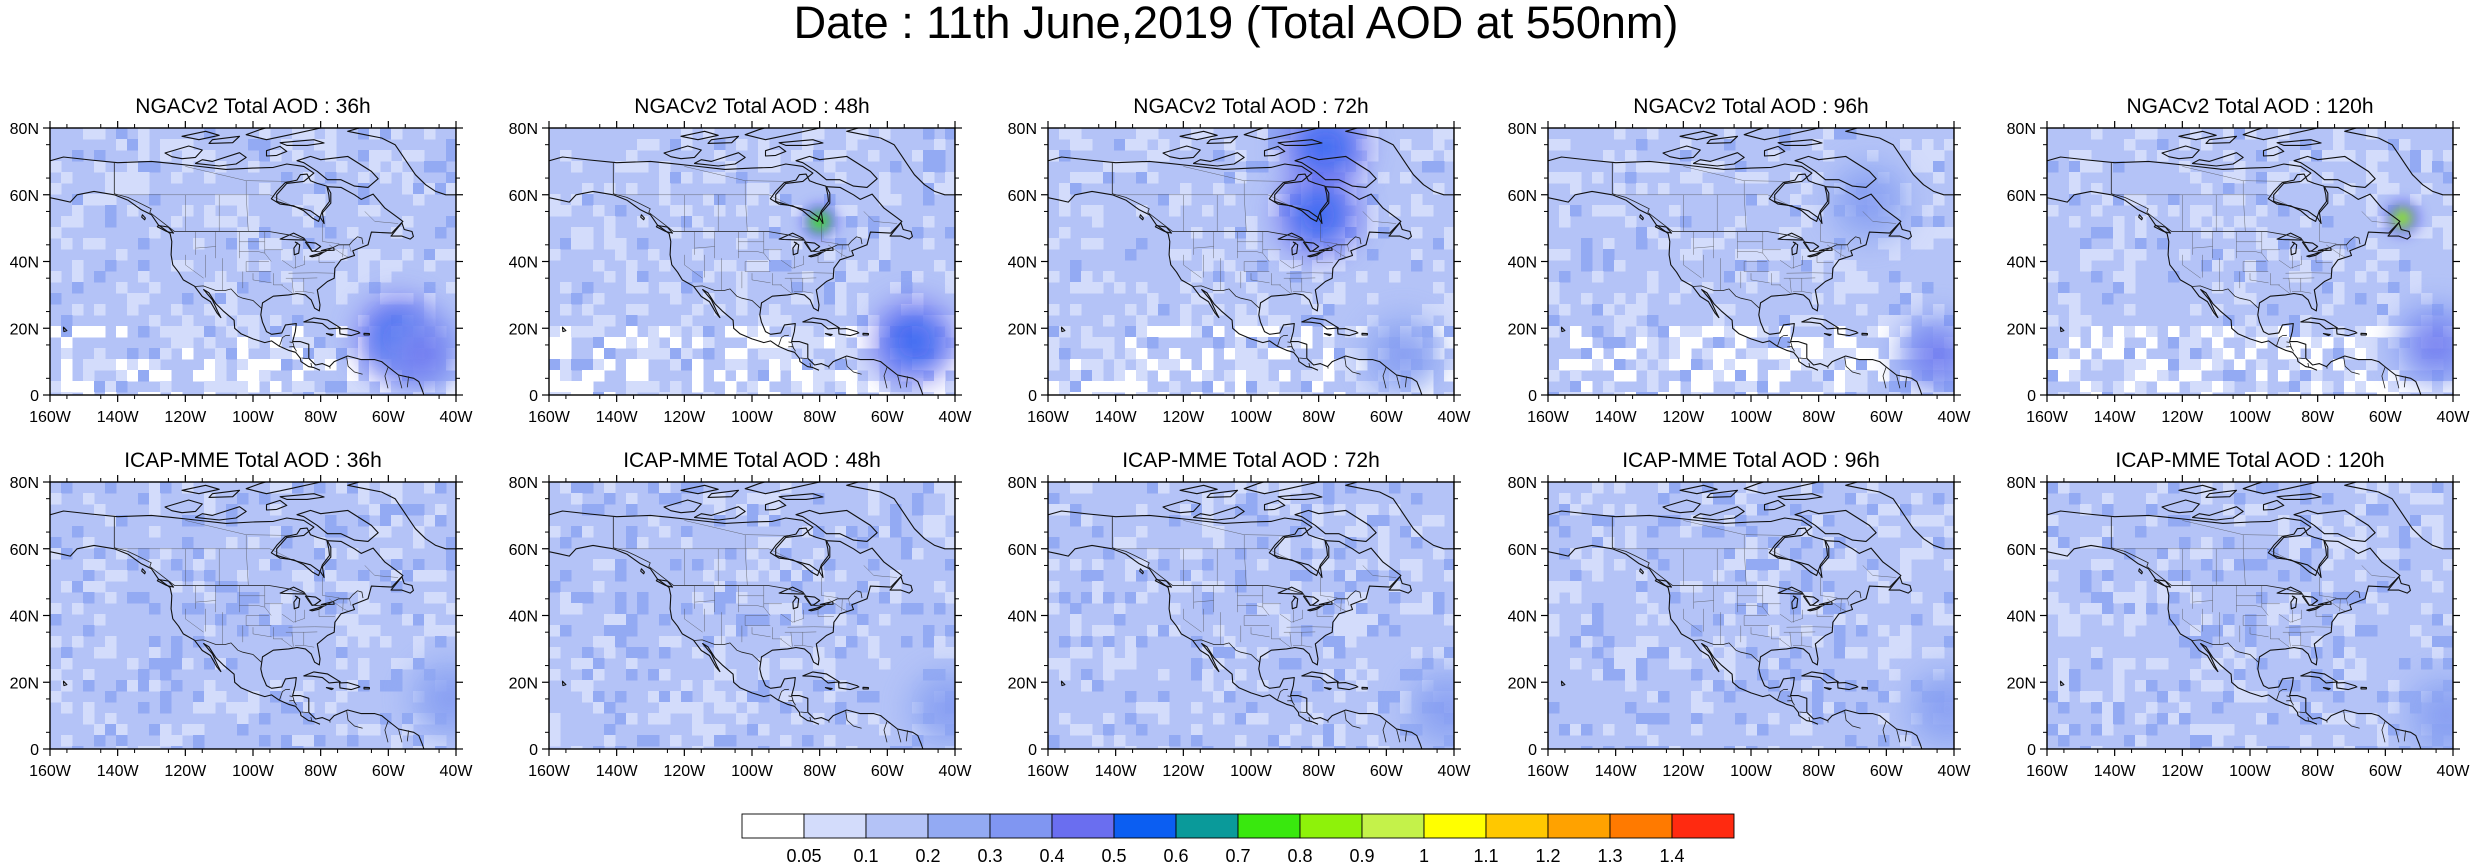 The width and height of the screenshot is (2472, 862). What do you see at coordinates (2249, 106) in the screenshot?
I see `panel-title: NGACv2 Total AOD : 120h` at bounding box center [2249, 106].